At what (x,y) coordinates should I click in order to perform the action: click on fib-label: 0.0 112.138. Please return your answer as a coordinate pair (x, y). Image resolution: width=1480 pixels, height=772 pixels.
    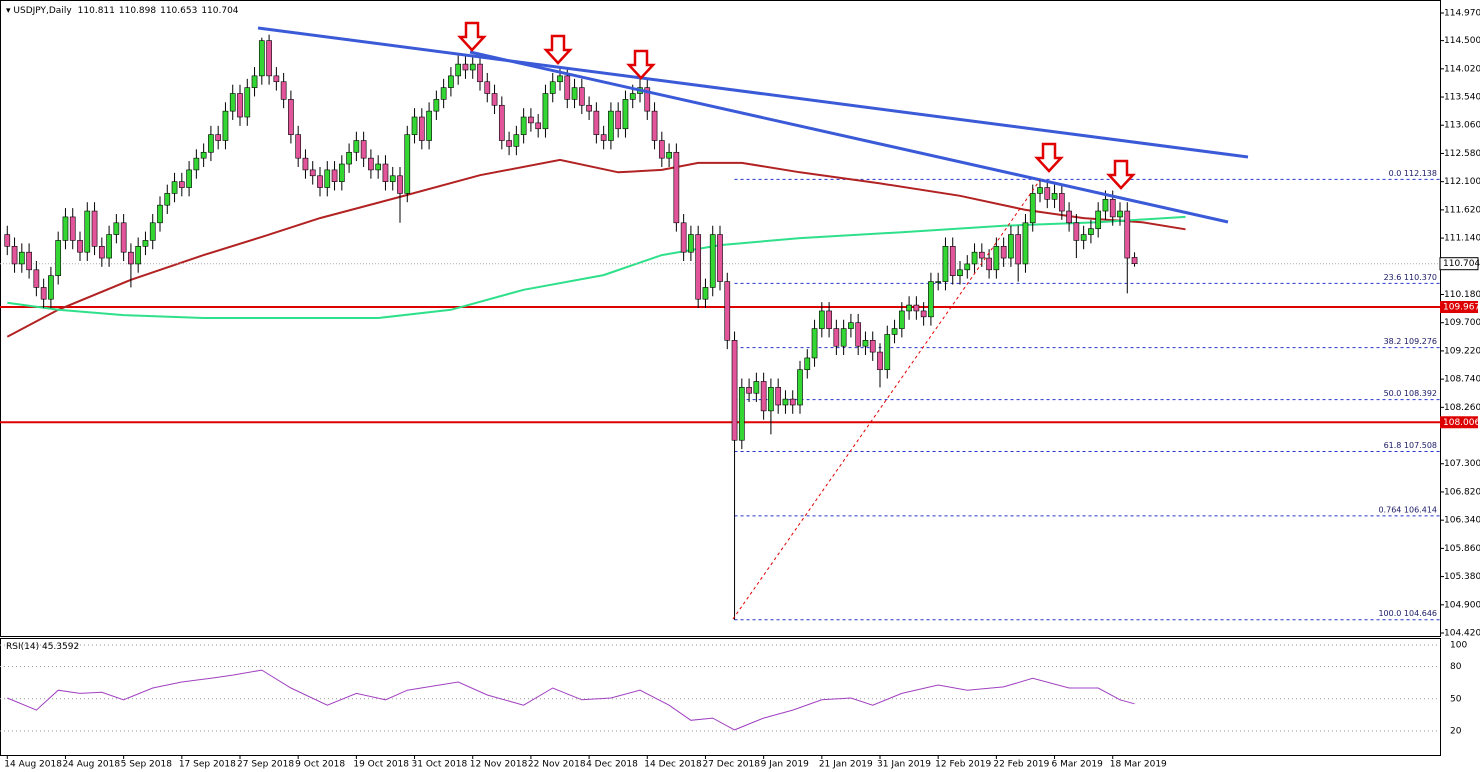
    Looking at the image, I should click on (1413, 173).